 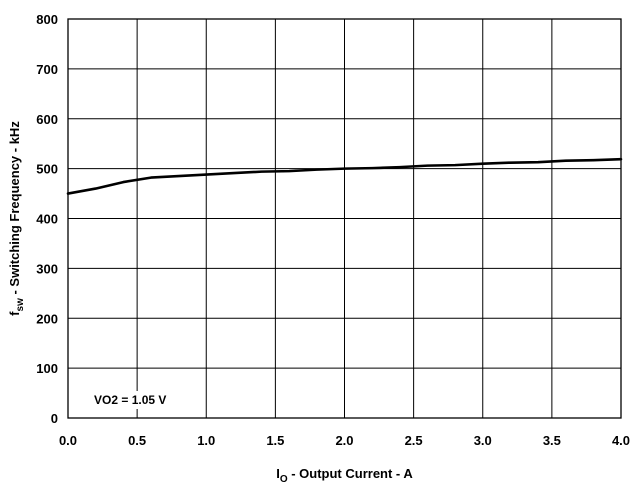 I want to click on y-tick-label: 400, so click(x=47, y=219).